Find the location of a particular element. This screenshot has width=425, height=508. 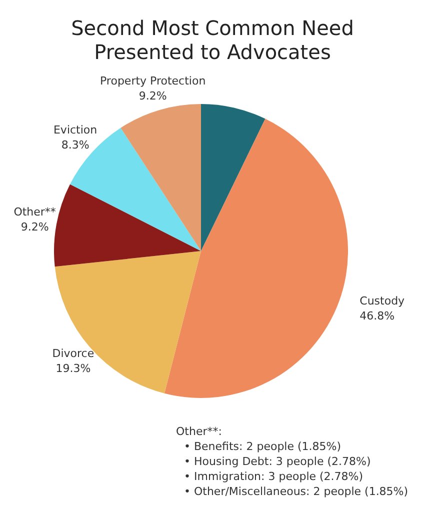

data-label: 19.3% is located at coordinates (73, 368).